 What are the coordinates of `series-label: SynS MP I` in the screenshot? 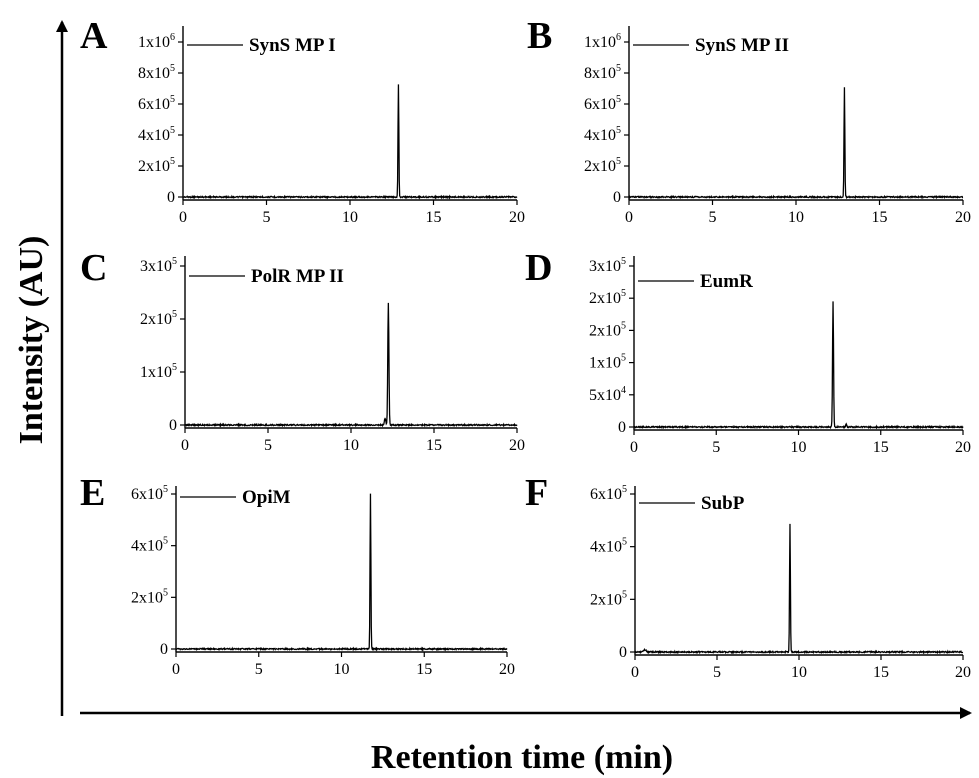 It's located at (292, 45).